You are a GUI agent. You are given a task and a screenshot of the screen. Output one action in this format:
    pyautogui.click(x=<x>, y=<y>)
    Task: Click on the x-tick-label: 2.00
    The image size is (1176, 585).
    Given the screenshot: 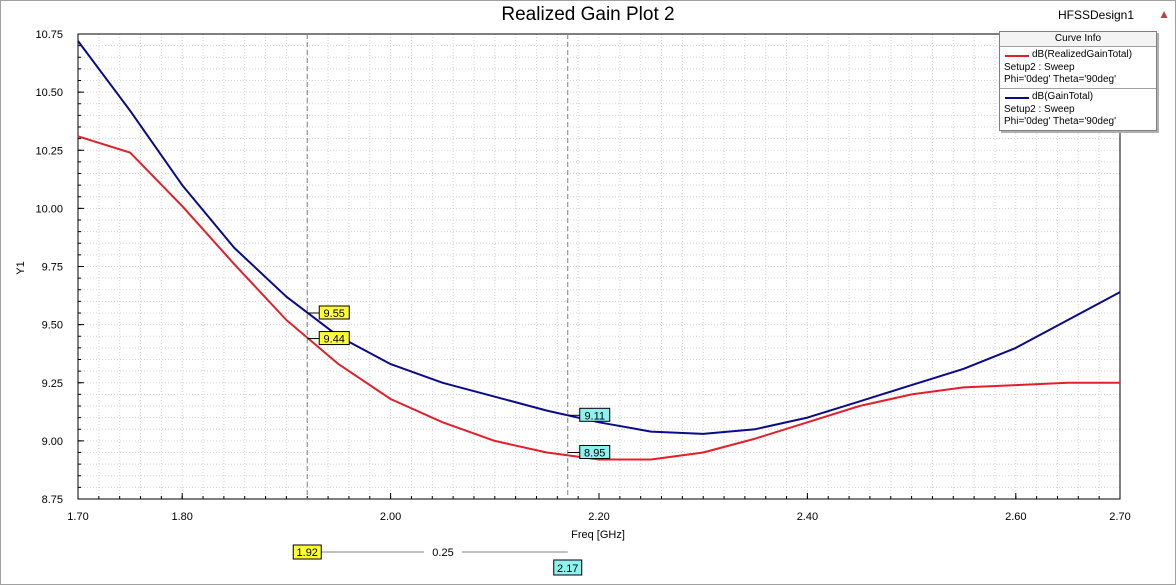 What is the action you would take?
    pyautogui.click(x=390, y=517)
    